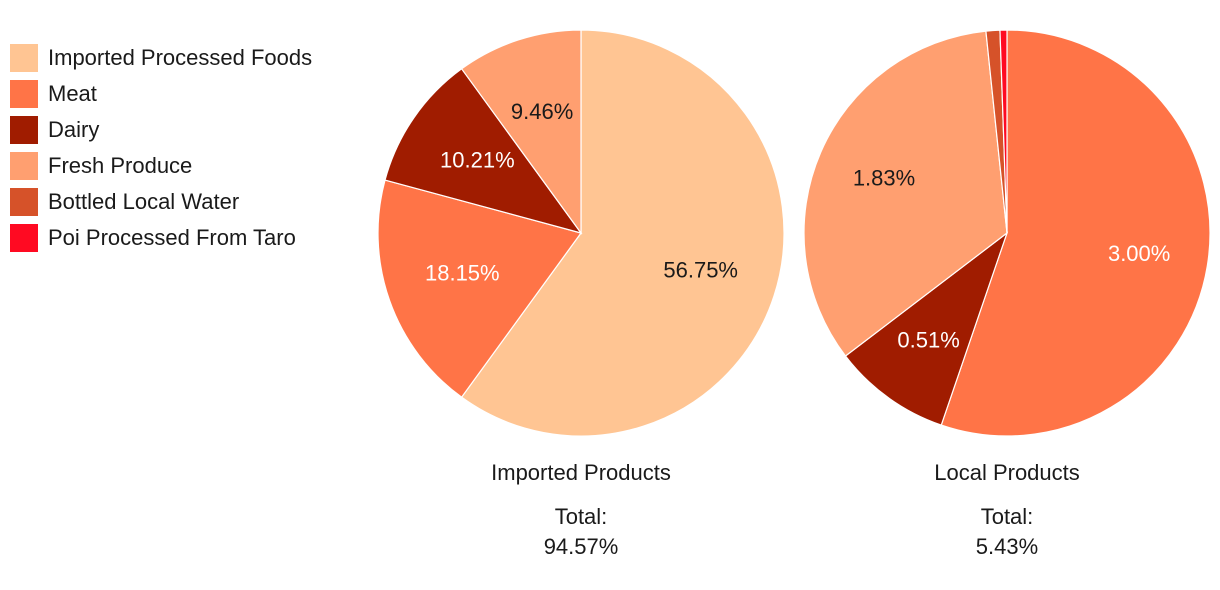 Image resolution: width=1220 pixels, height=590 pixels. I want to click on slice-label-fresh-produce: 1.83%, so click(884, 178).